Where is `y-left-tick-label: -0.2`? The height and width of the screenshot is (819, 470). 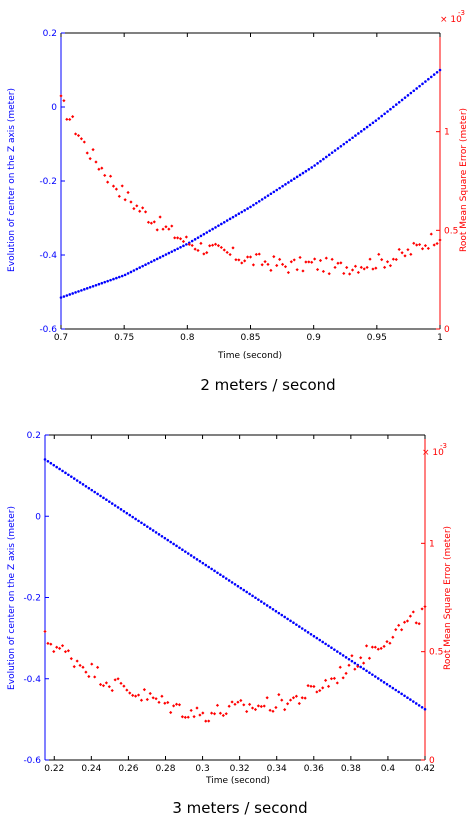
y-left-tick-label: -0.2 is located at coordinates (48, 182).